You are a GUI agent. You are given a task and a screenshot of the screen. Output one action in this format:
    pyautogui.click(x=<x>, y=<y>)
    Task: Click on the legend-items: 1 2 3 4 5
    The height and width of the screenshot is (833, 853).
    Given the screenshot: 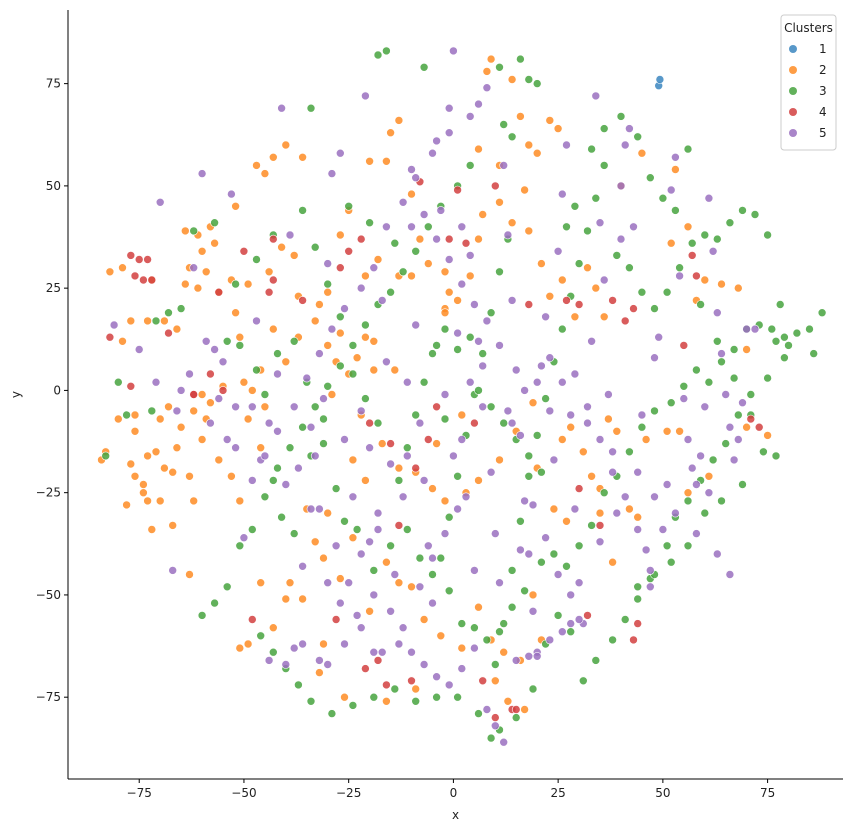 What is the action you would take?
    pyautogui.click(x=808, y=91)
    